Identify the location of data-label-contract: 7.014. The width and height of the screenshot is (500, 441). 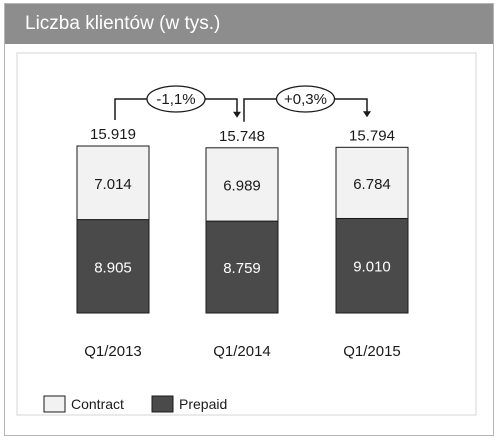
(113, 184).